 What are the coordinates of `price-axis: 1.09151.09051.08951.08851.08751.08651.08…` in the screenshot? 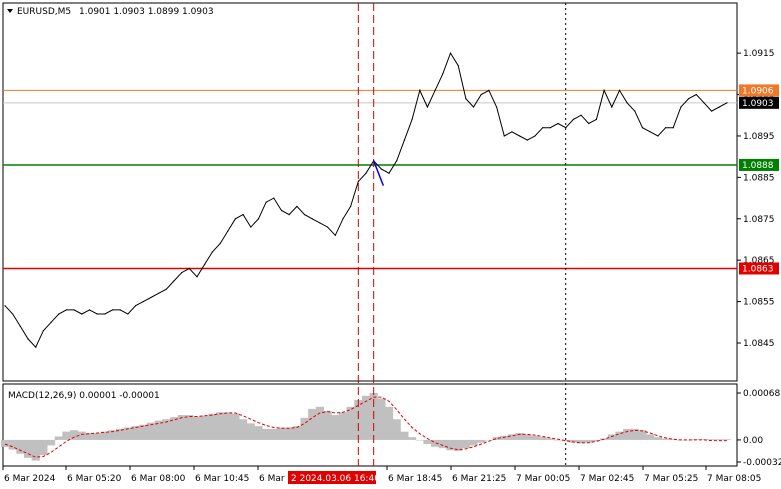 It's located at (759, 258).